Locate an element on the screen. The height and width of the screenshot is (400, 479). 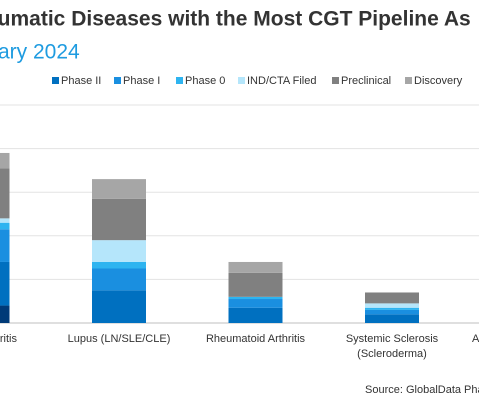
chart-subtitle: ary 2024 is located at coordinates (40, 52).